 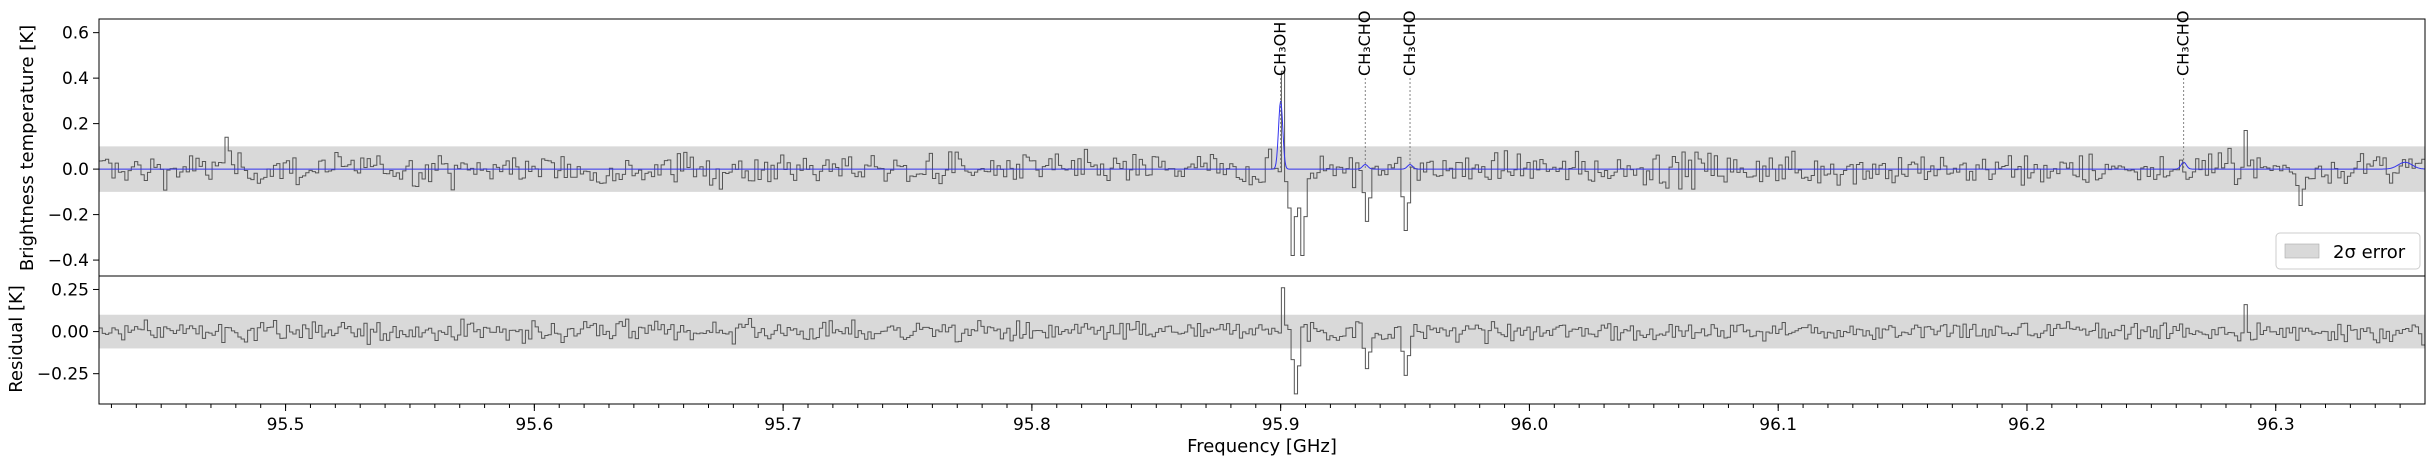 I want to click on model-spectrum, so click(x=1262, y=135).